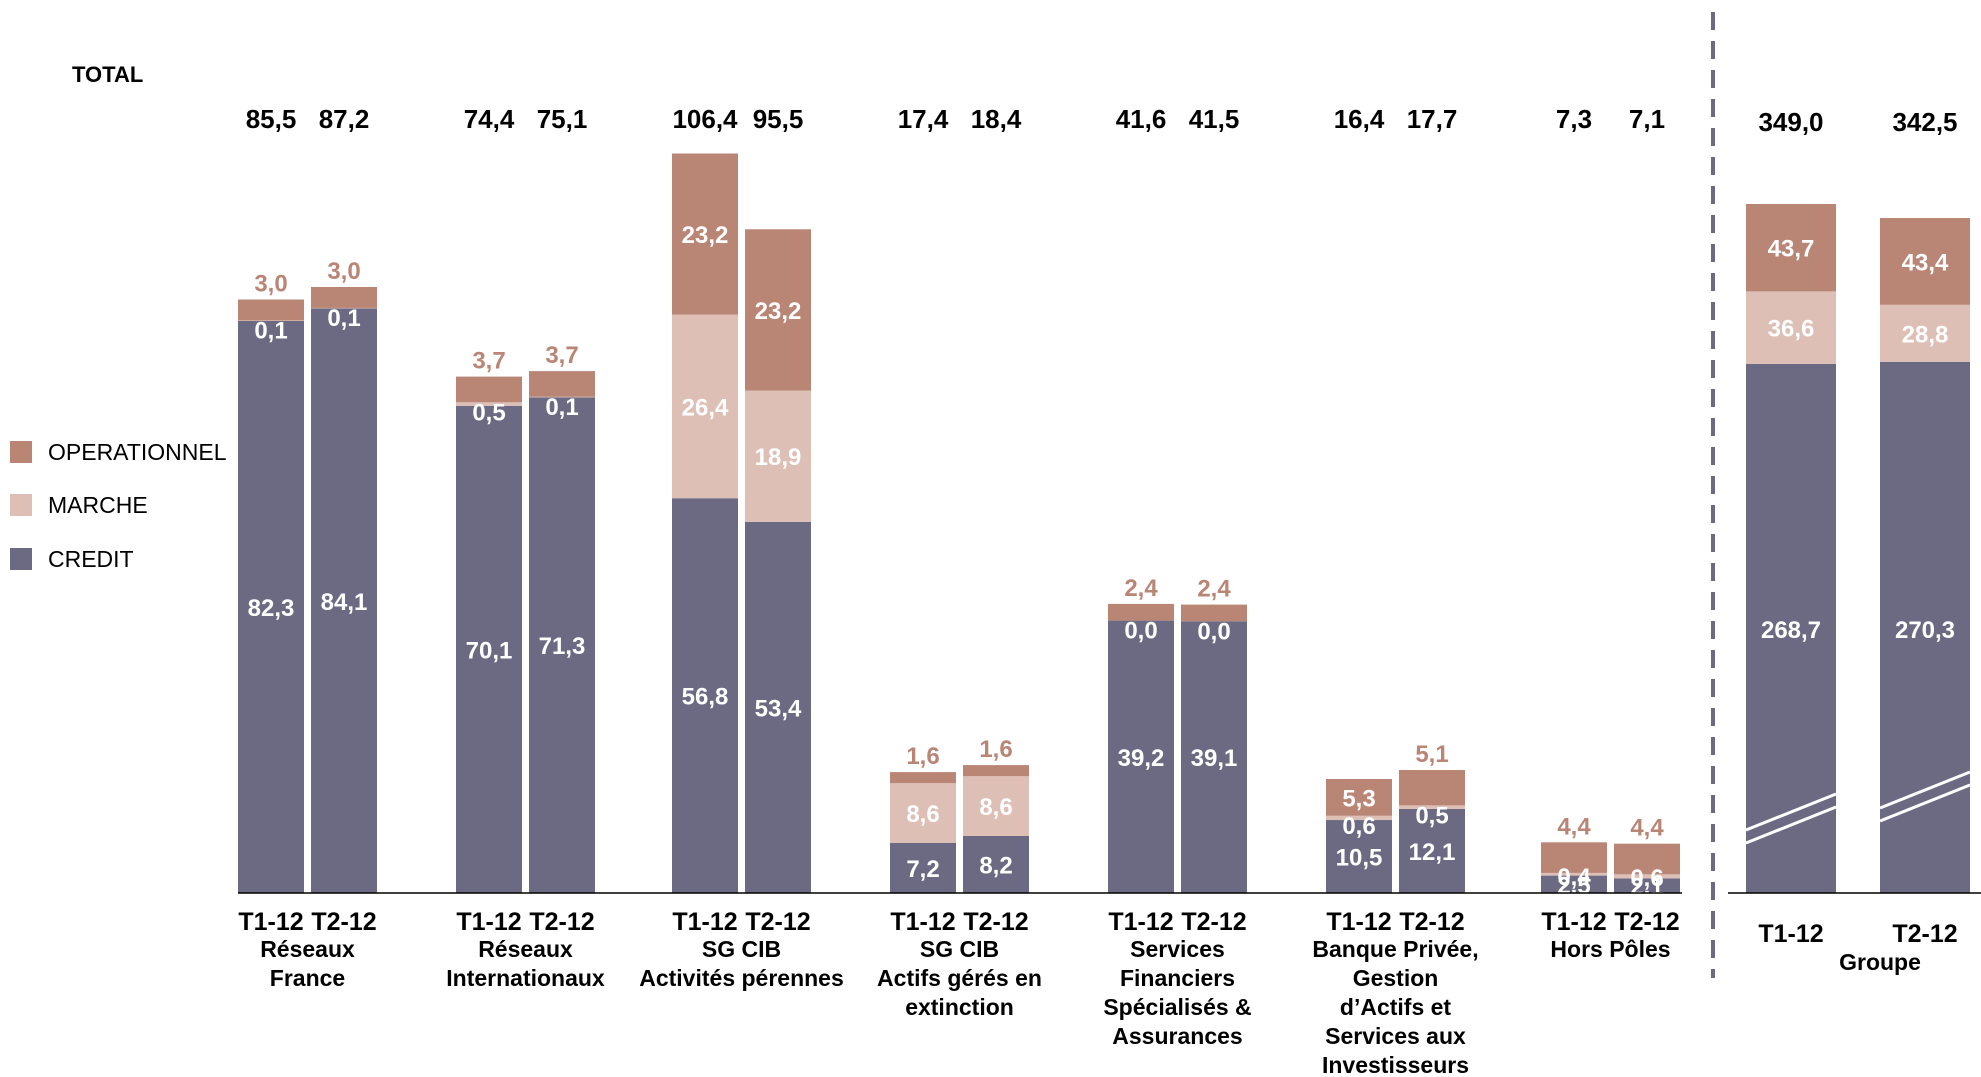 This screenshot has width=1981, height=1077. I want to click on value-label-credit: 2,5, so click(1573, 885).